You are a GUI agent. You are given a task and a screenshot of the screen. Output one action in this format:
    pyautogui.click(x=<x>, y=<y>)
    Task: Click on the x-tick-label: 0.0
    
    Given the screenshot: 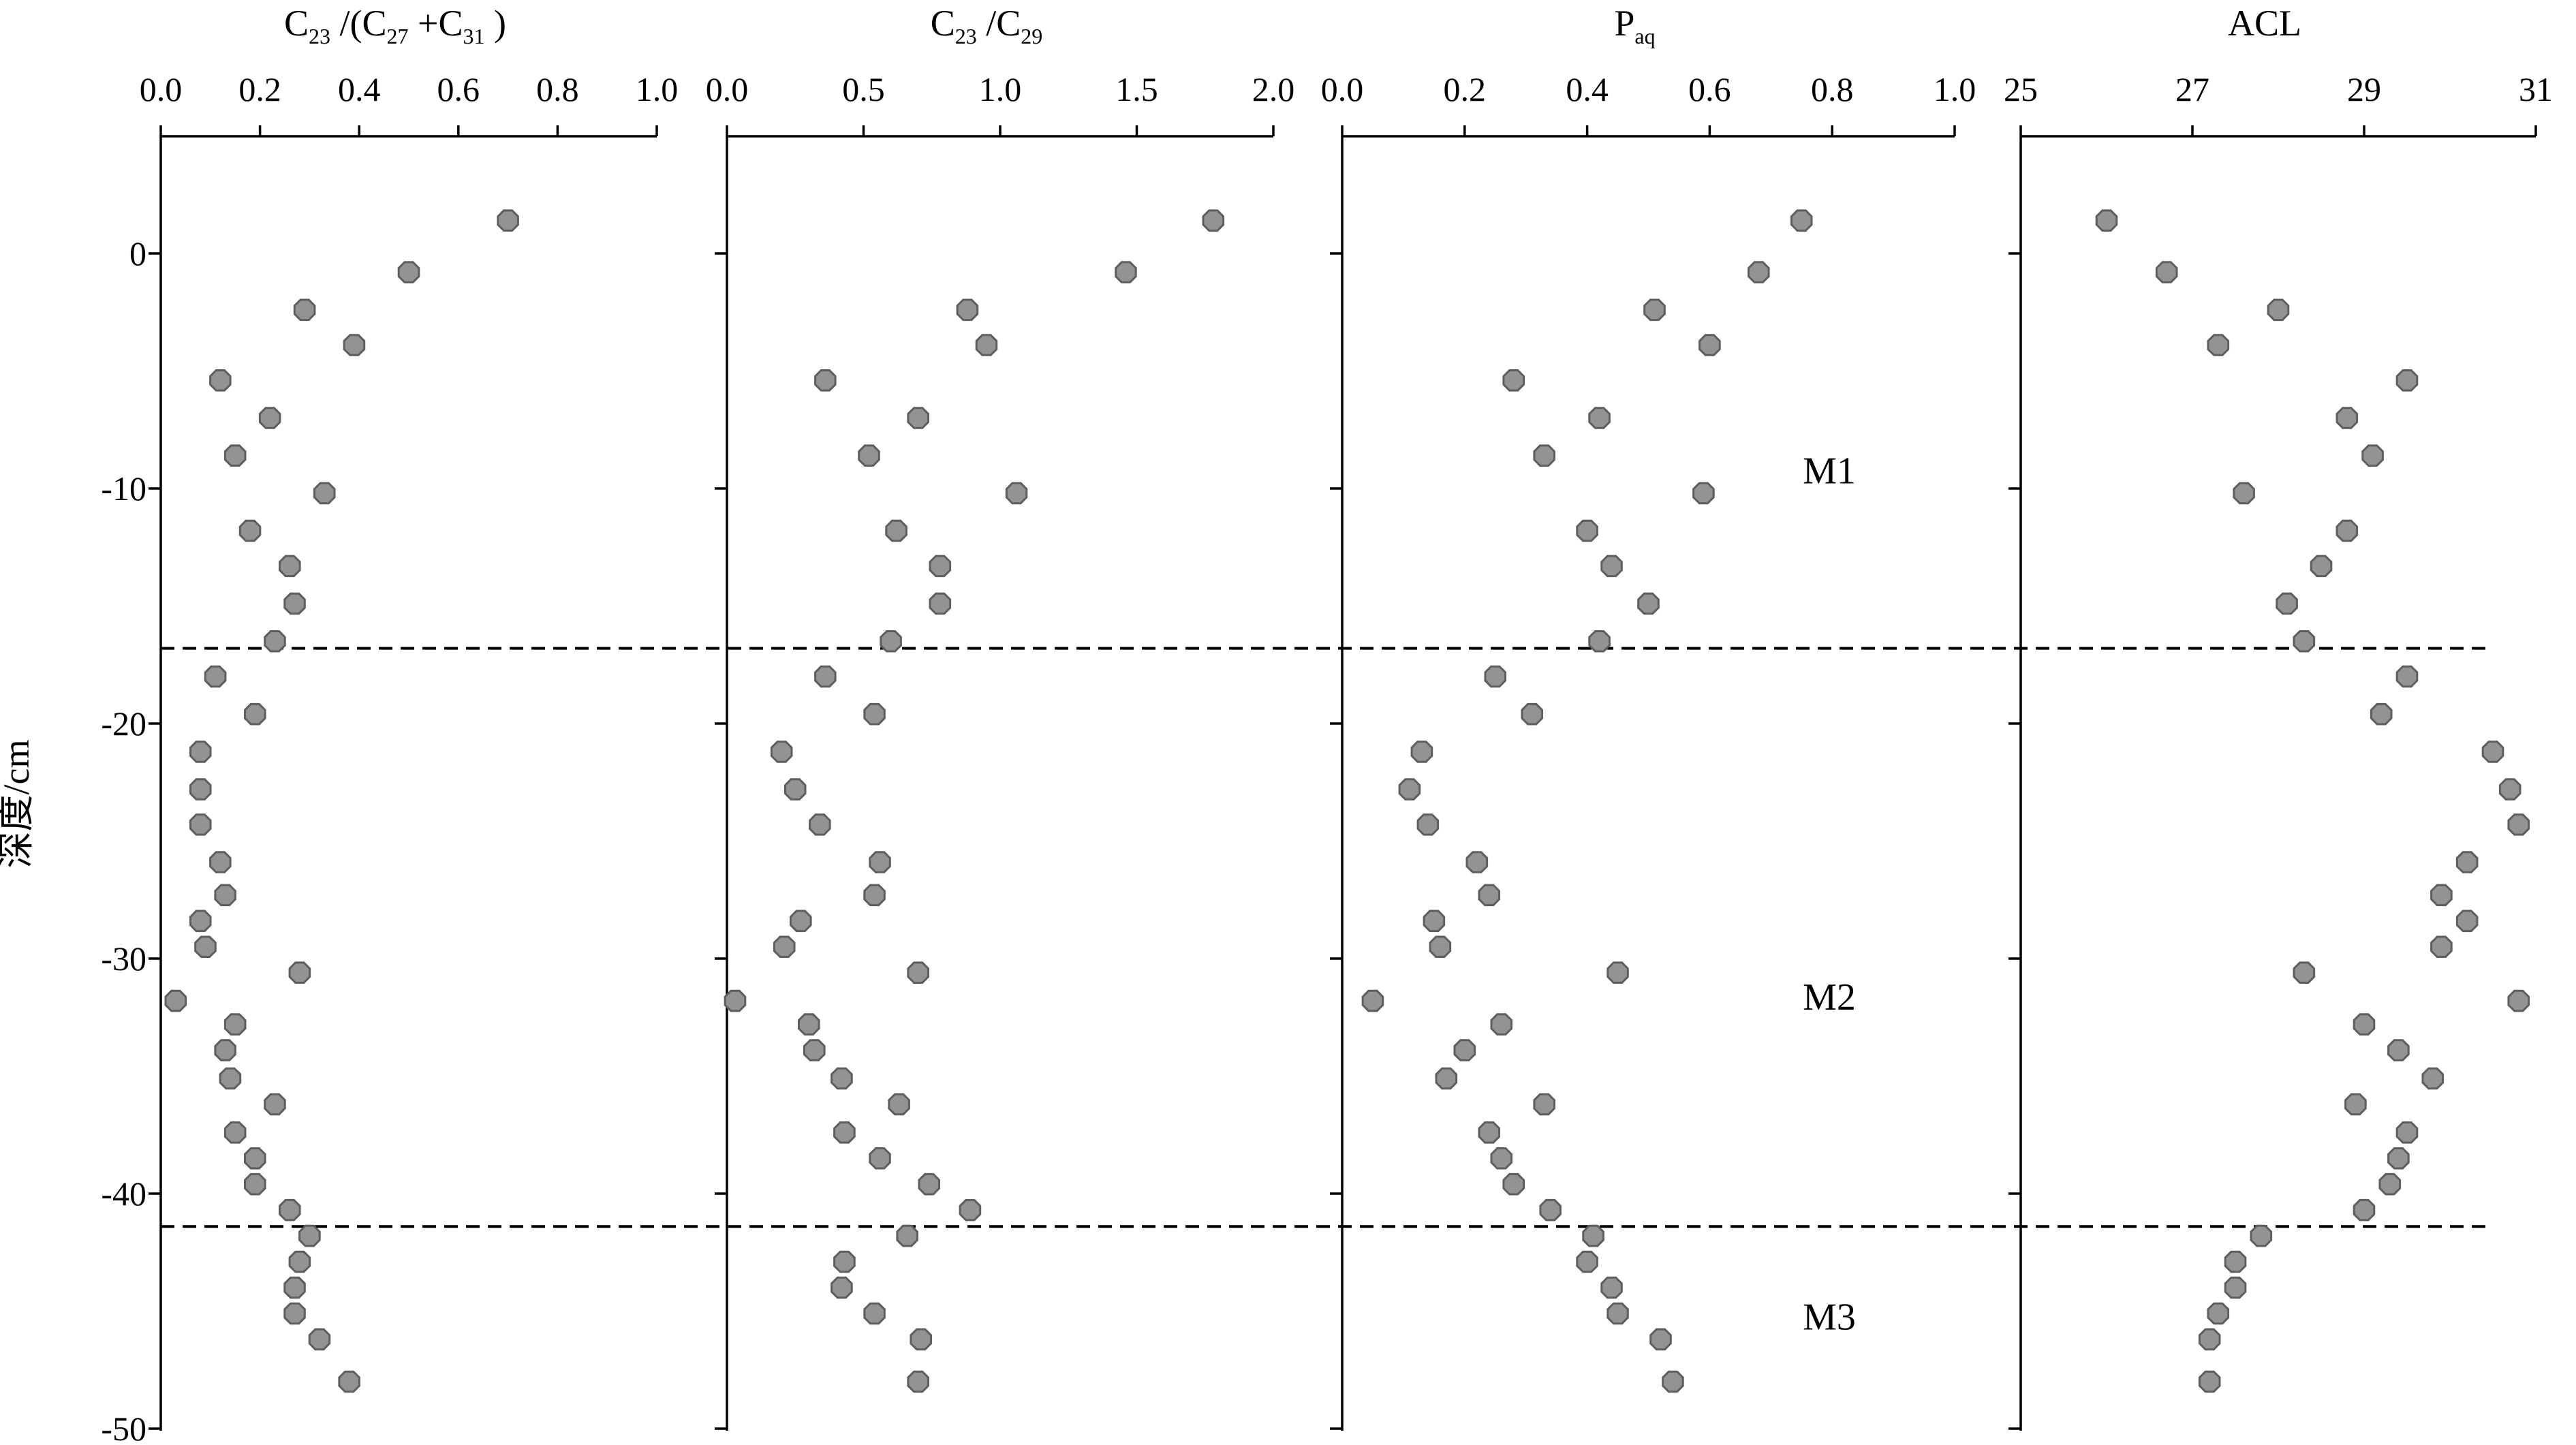 What is the action you would take?
    pyautogui.click(x=161, y=89)
    